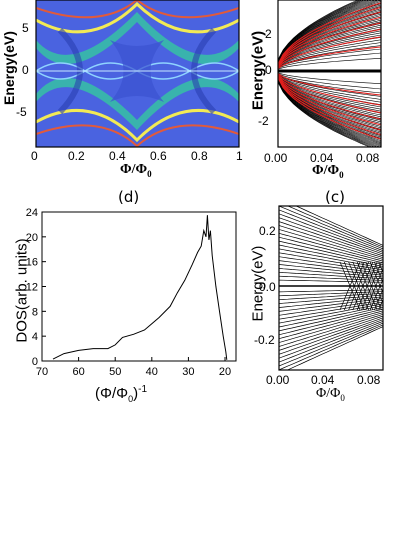 Image resolution: width=415 pixels, height=537 pixels. What do you see at coordinates (117, 156) in the screenshot?
I see `panel-a-xtick-0.4: 0.4` at bounding box center [117, 156].